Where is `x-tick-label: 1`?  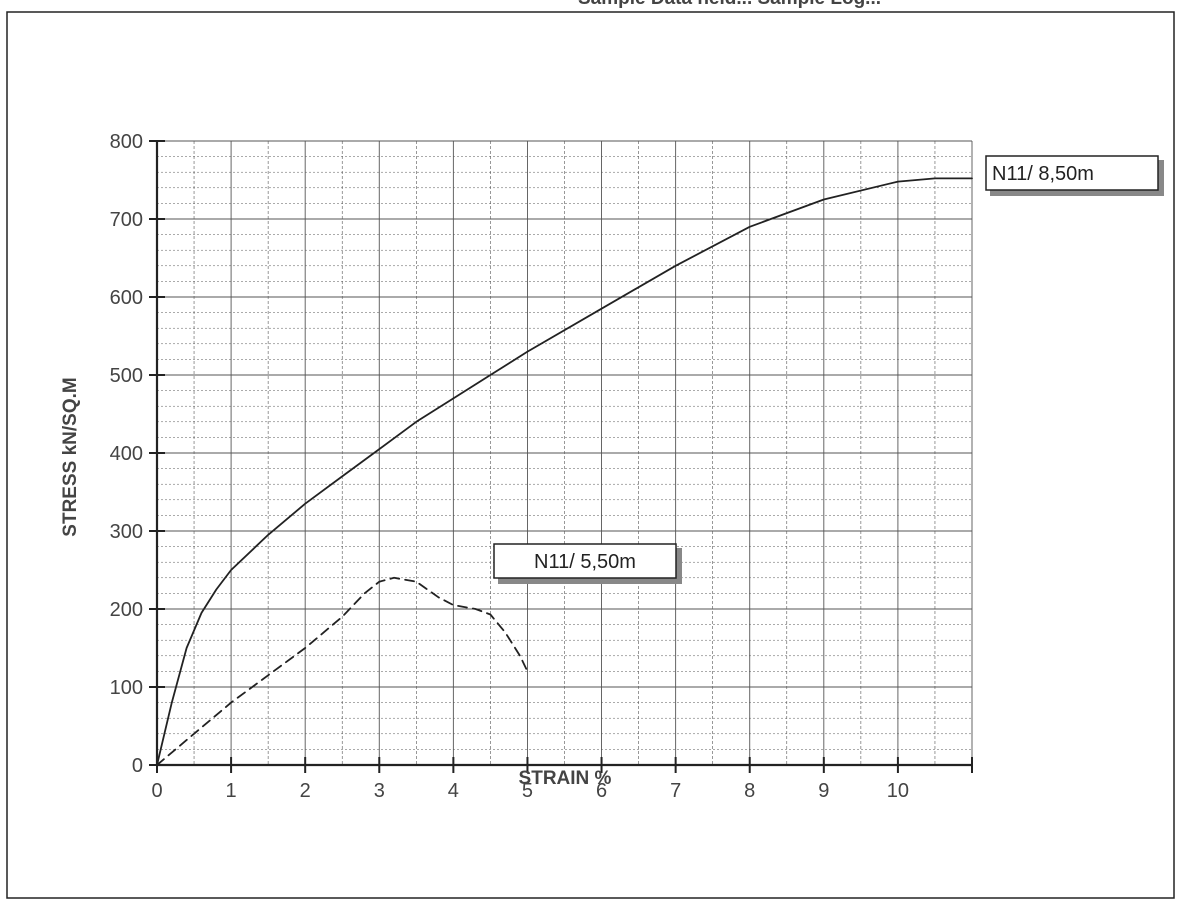 x-tick-label: 1 is located at coordinates (231, 791).